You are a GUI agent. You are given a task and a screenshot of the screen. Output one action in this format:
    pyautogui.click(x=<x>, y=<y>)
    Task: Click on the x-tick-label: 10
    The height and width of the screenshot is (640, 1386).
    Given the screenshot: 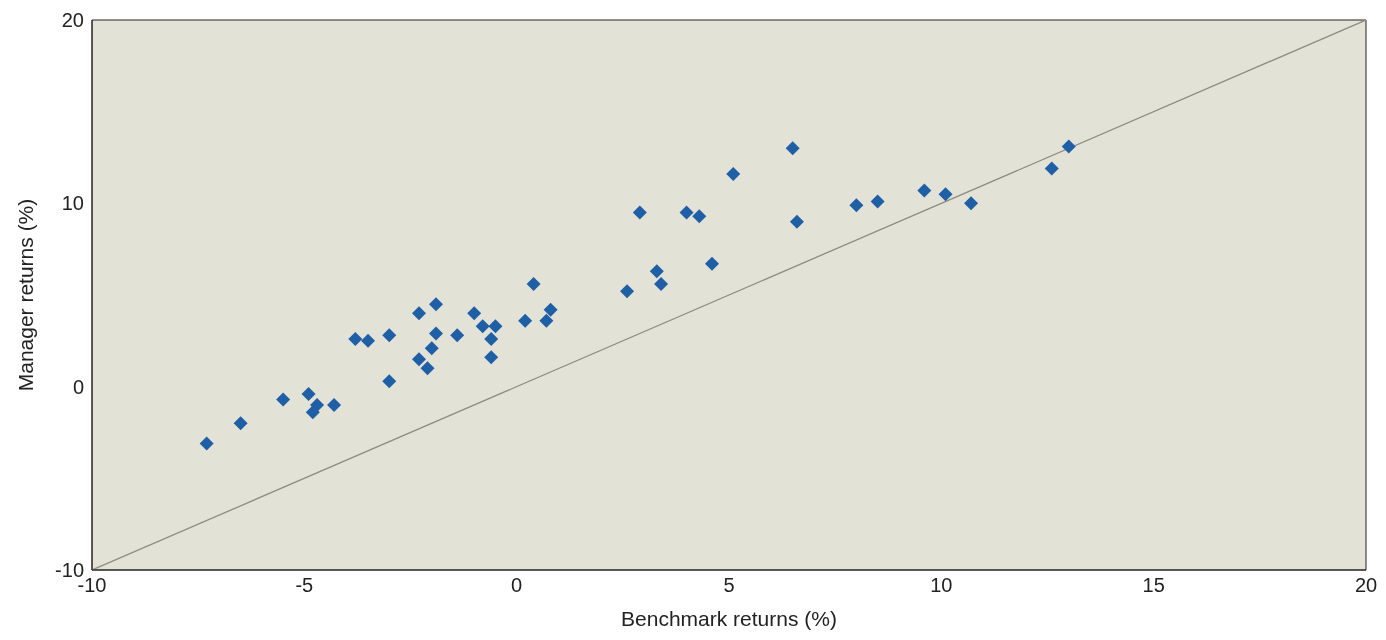 What is the action you would take?
    pyautogui.click(x=941, y=585)
    